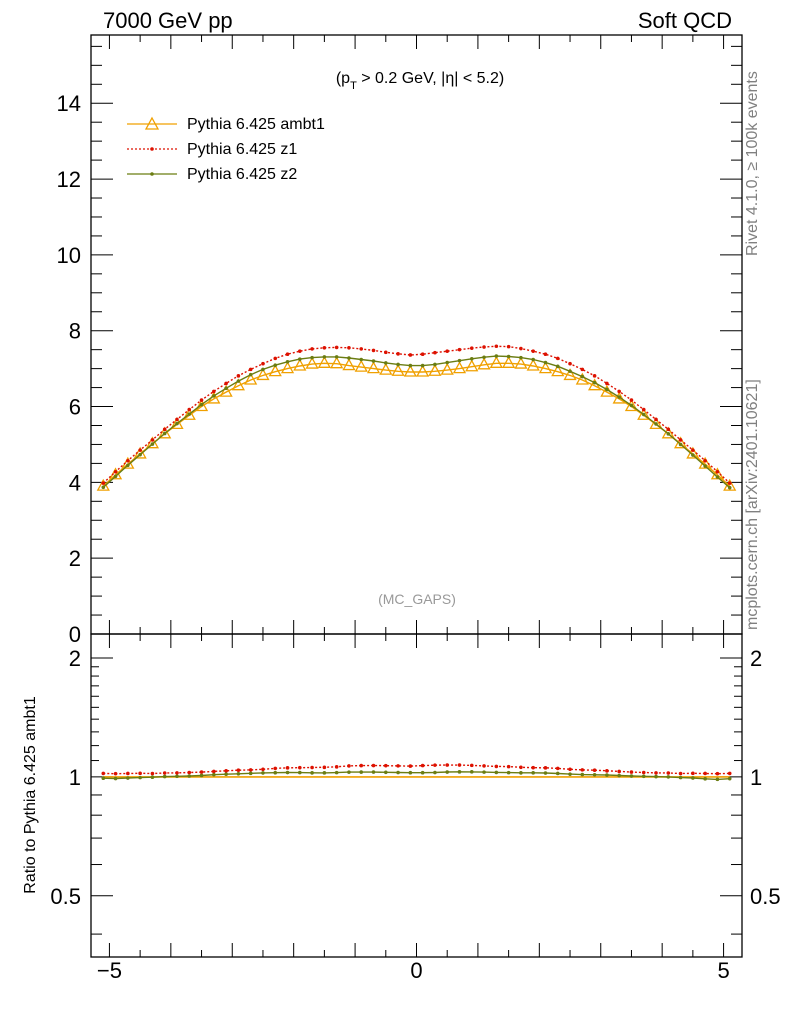 This screenshot has width=786, height=1024. I want to click on series-curves, so click(416, 417).